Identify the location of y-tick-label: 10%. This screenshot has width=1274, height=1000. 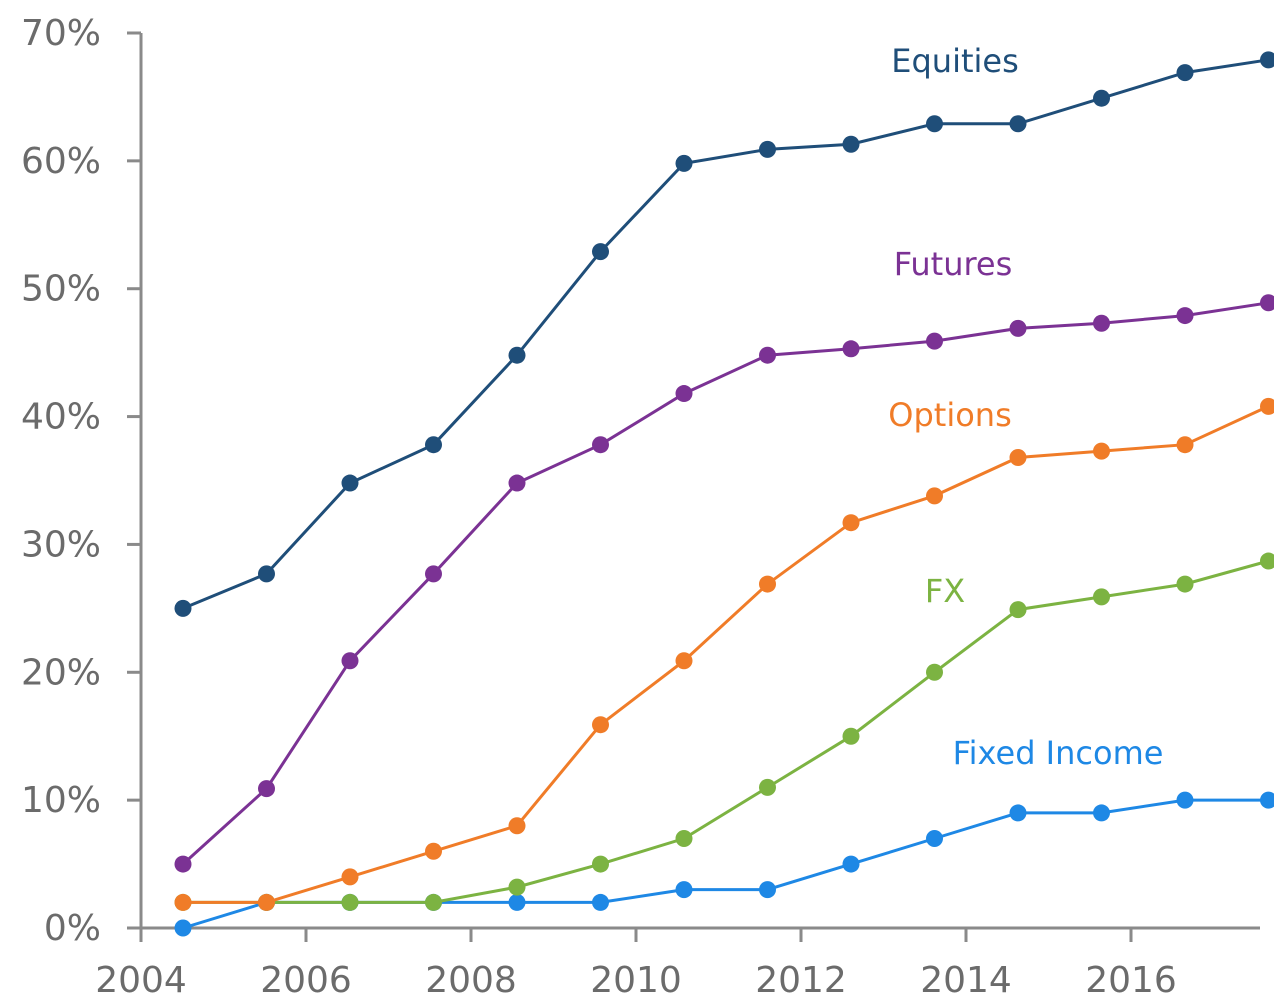
(61, 800).